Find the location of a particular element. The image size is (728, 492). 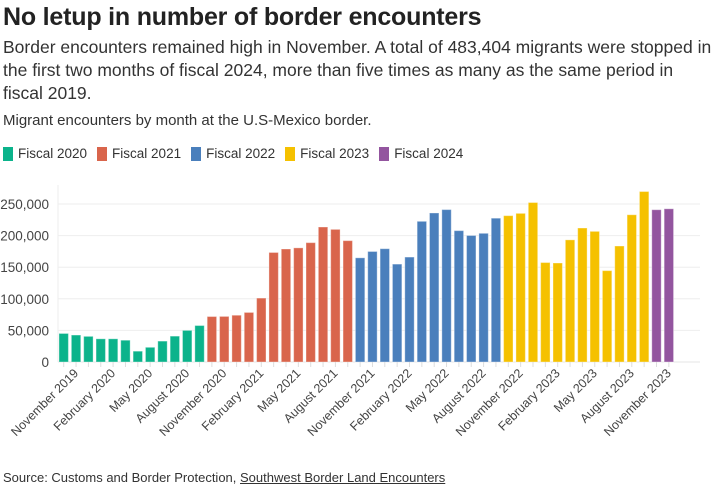

legend-label: Fiscal 2021 is located at coordinates (147, 153).